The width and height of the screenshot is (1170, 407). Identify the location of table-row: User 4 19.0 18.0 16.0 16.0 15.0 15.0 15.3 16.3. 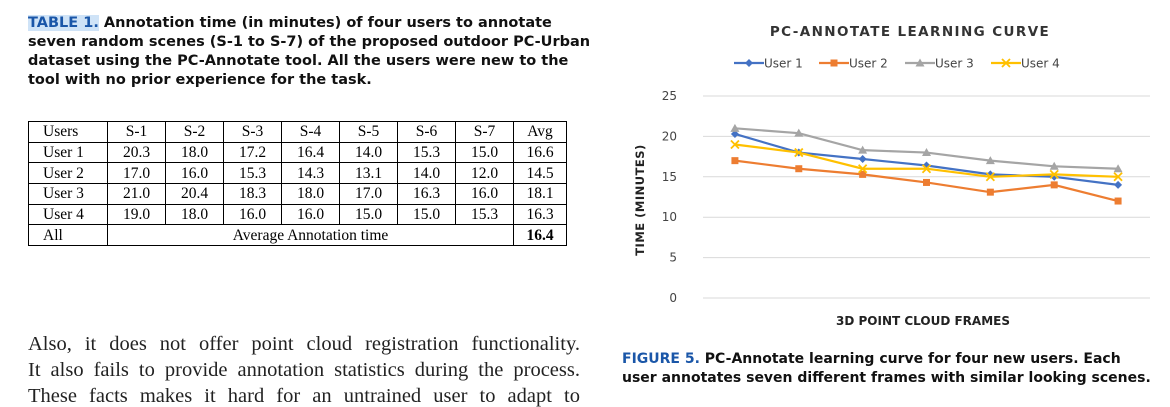
(297, 214).